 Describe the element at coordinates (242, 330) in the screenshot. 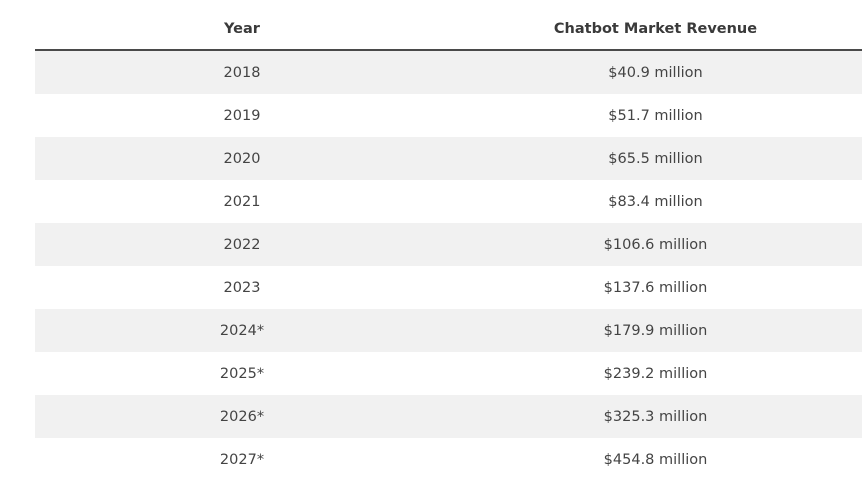

I see `year-cell: 2024*` at that location.